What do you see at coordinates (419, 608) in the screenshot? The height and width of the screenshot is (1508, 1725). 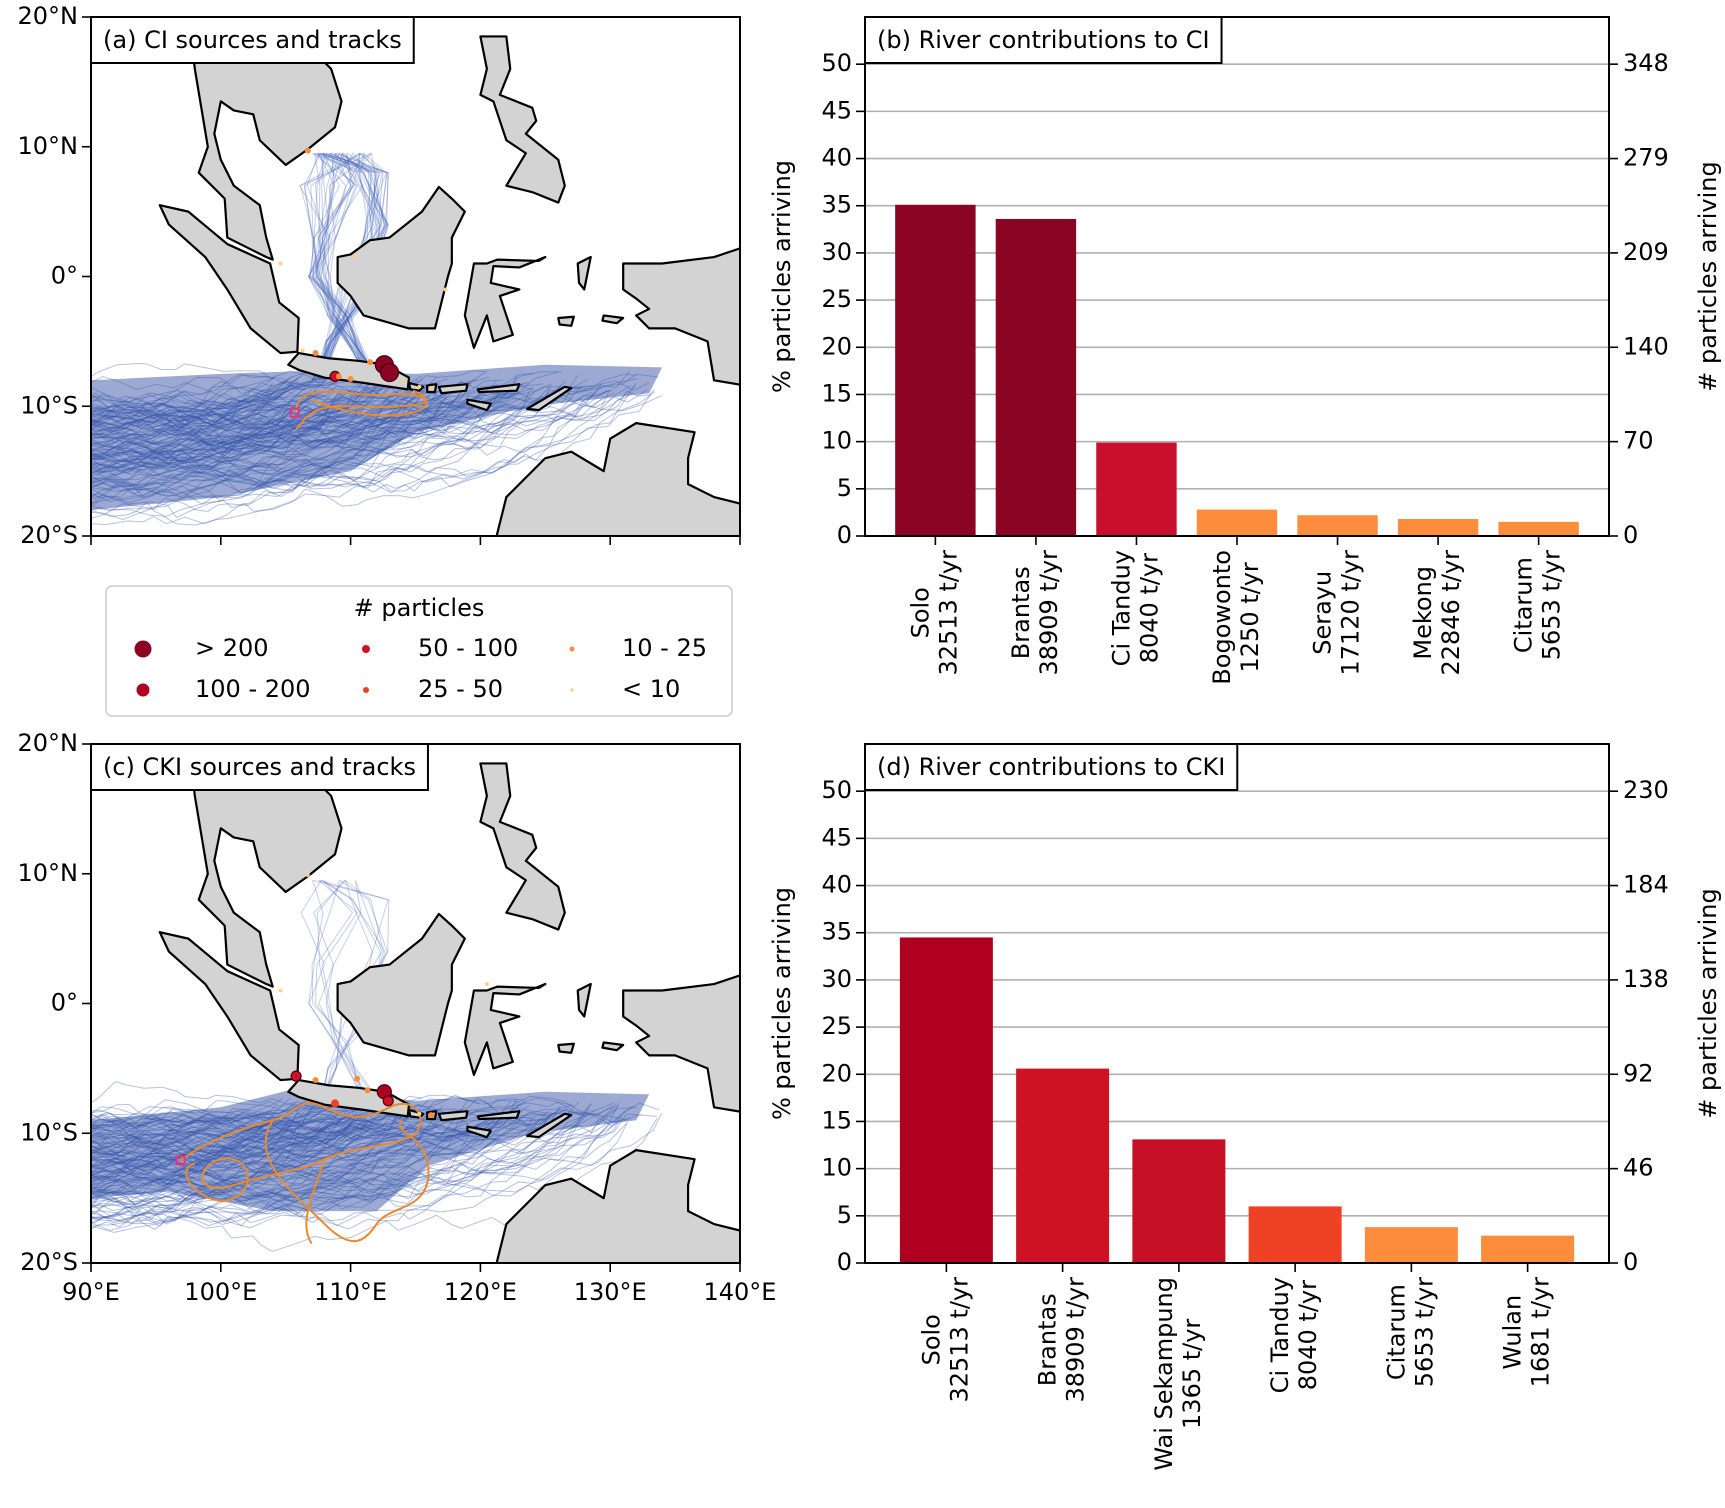 I see `legend-title: # particles` at bounding box center [419, 608].